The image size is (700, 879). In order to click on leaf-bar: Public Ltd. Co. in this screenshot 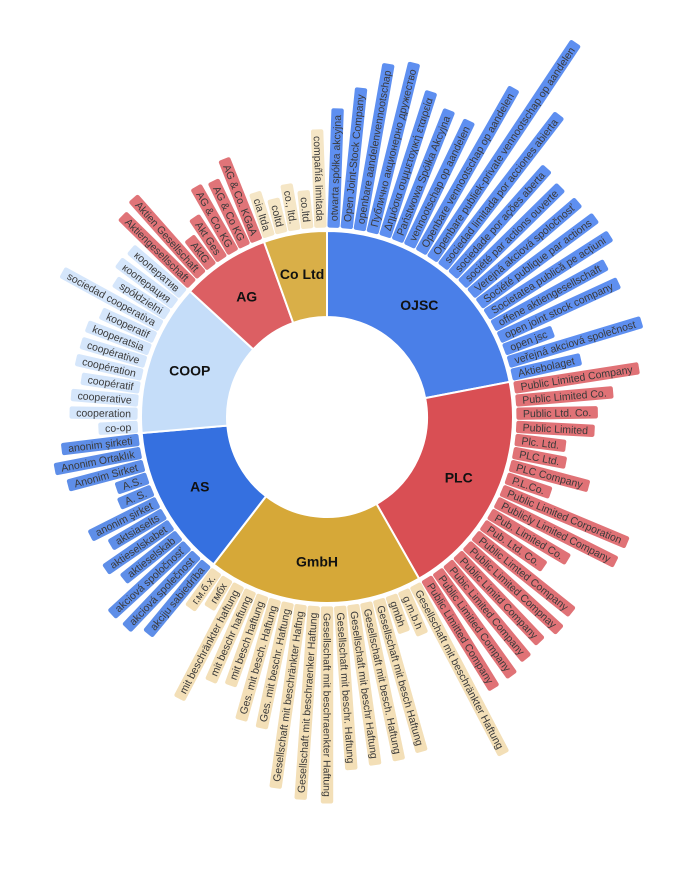, I will do `click(557, 413)`.